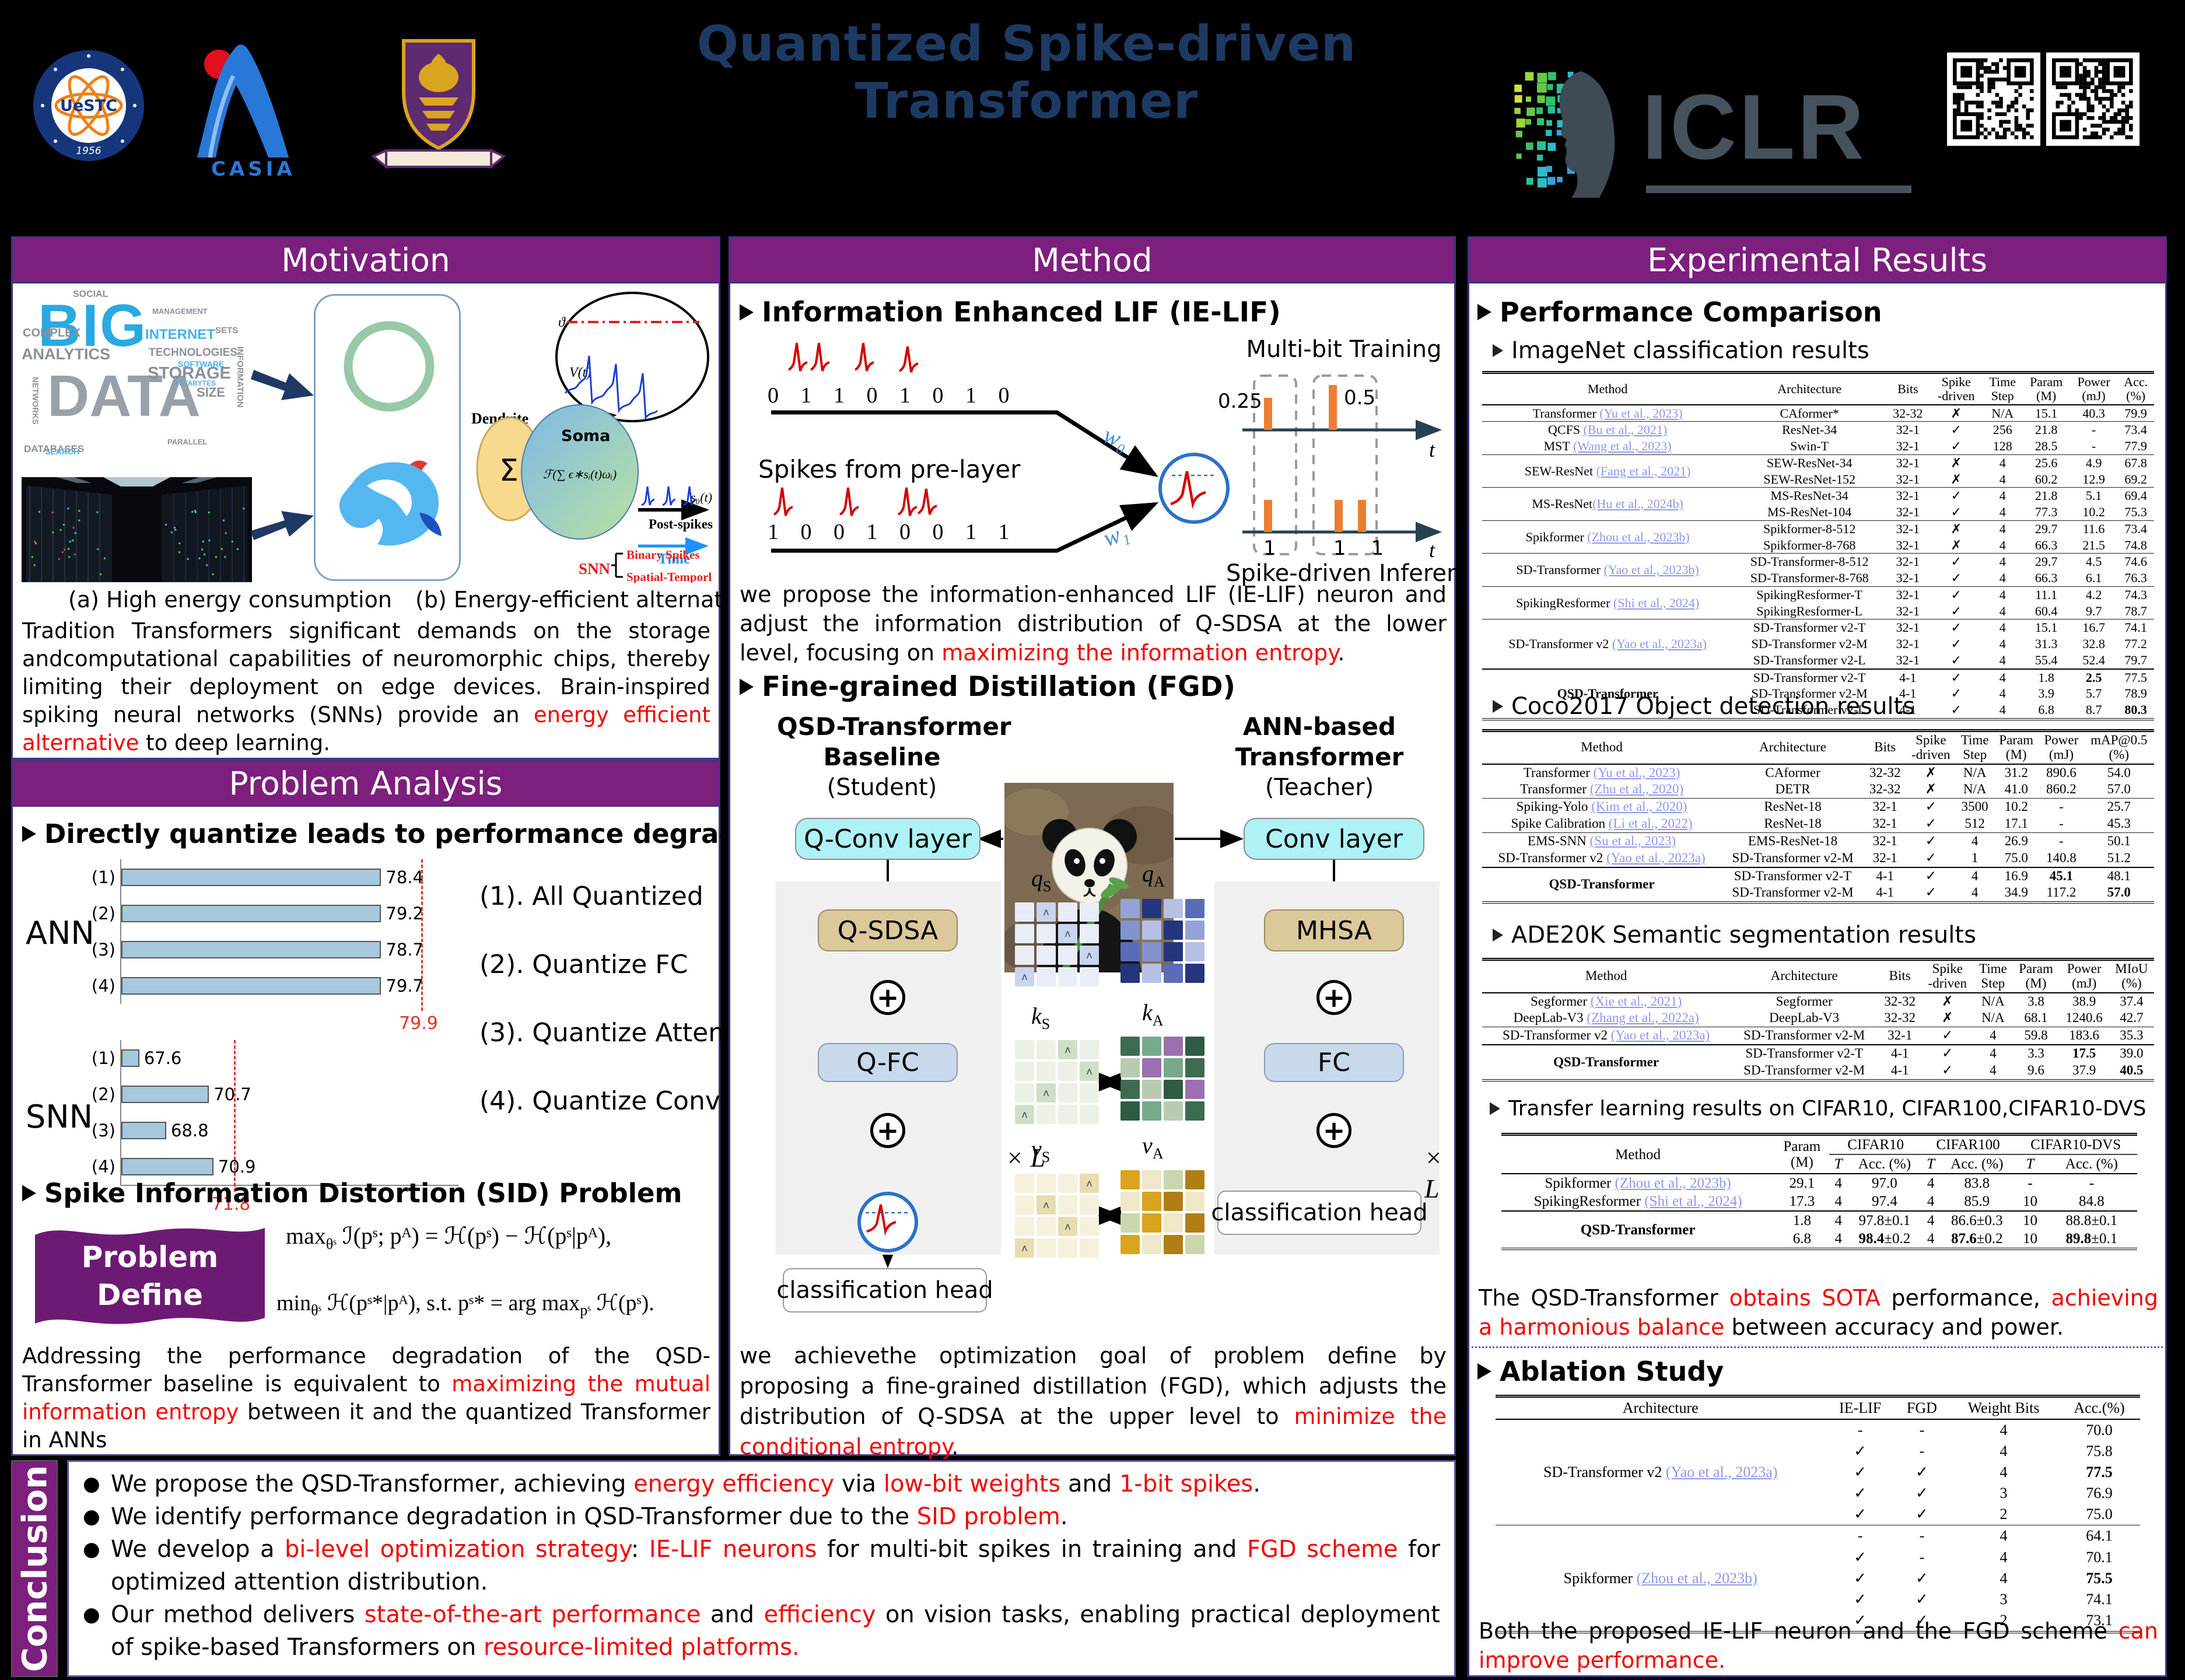 The image size is (2185, 1680). I want to click on problem-define-ribbon: Problem Define, so click(149, 1276).